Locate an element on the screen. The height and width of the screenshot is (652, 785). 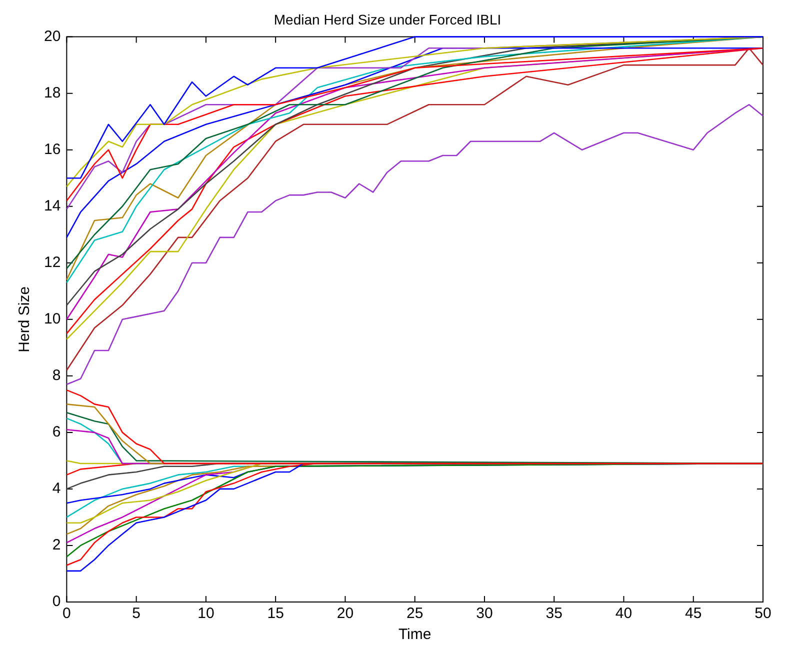
x-tick-label: 45 is located at coordinates (693, 613).